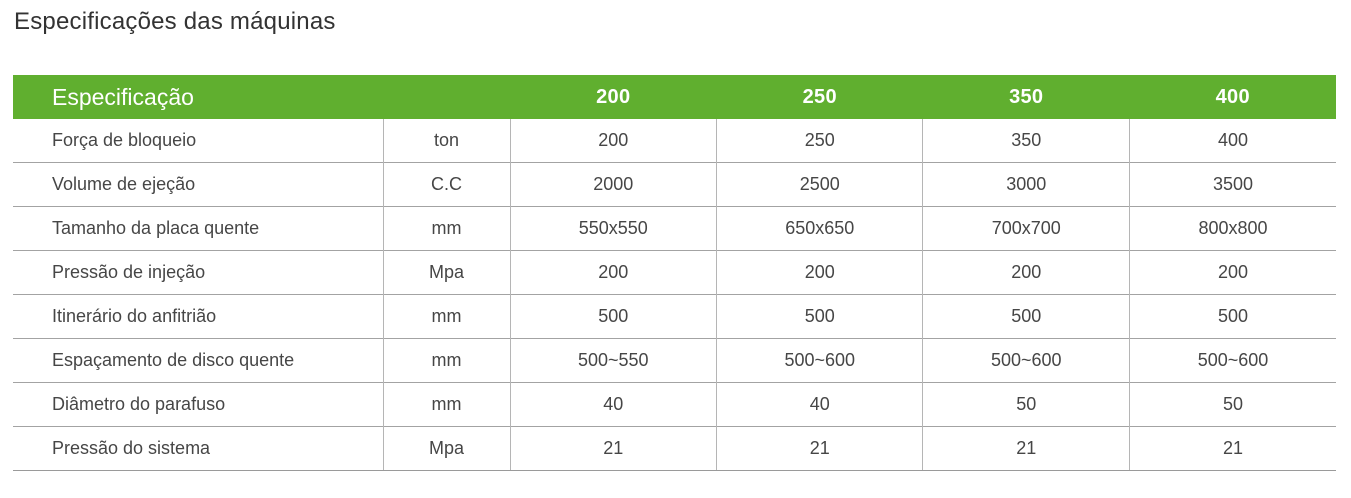  I want to click on header-col-400: 400, so click(1232, 97).